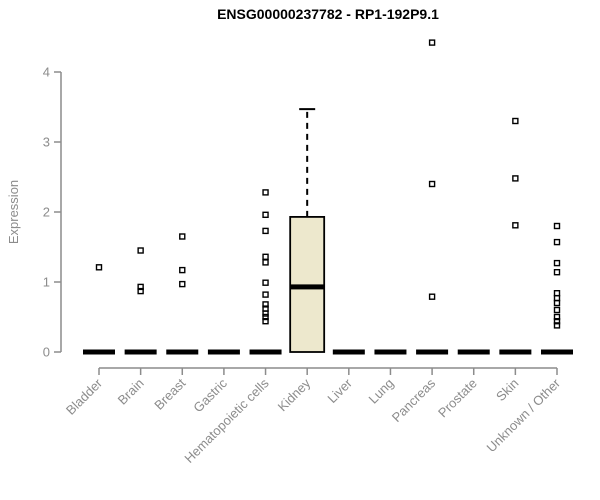 This screenshot has width=600, height=500. I want to click on y-tick-label: 2, so click(46, 212).